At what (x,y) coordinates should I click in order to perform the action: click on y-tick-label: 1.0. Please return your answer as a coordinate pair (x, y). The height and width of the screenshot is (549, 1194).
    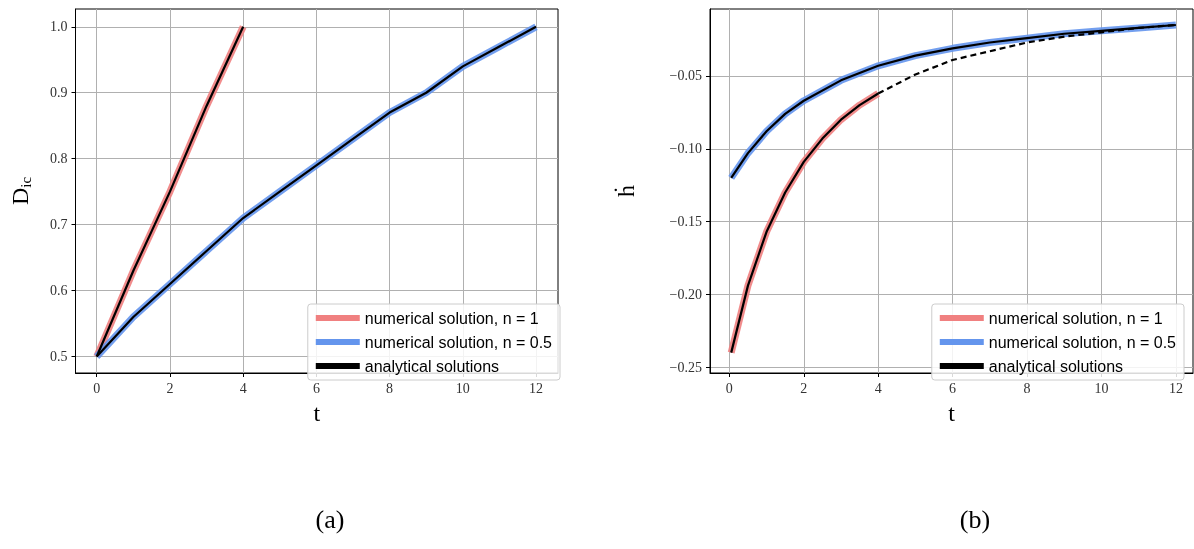
    Looking at the image, I should click on (59, 27).